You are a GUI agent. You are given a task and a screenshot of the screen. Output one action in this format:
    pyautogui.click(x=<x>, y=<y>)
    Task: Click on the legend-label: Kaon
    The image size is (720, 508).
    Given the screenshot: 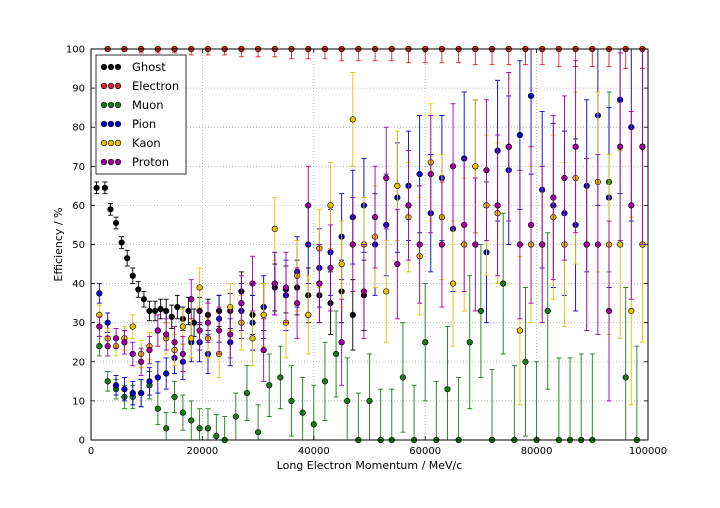 What is the action you would take?
    pyautogui.click(x=146, y=143)
    